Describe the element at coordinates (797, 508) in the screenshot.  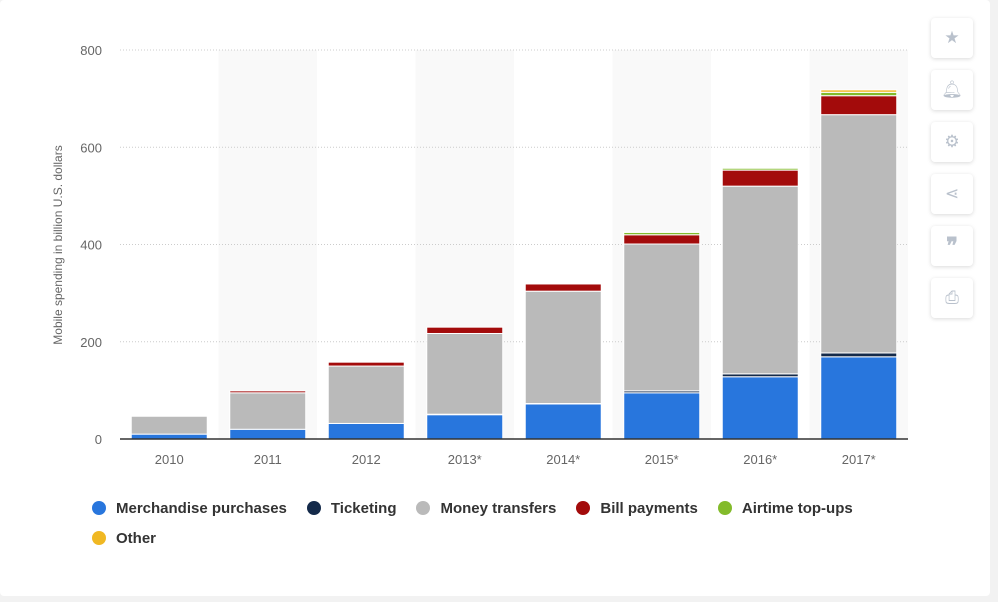
I see `legend-label: Airtime top-ups` at that location.